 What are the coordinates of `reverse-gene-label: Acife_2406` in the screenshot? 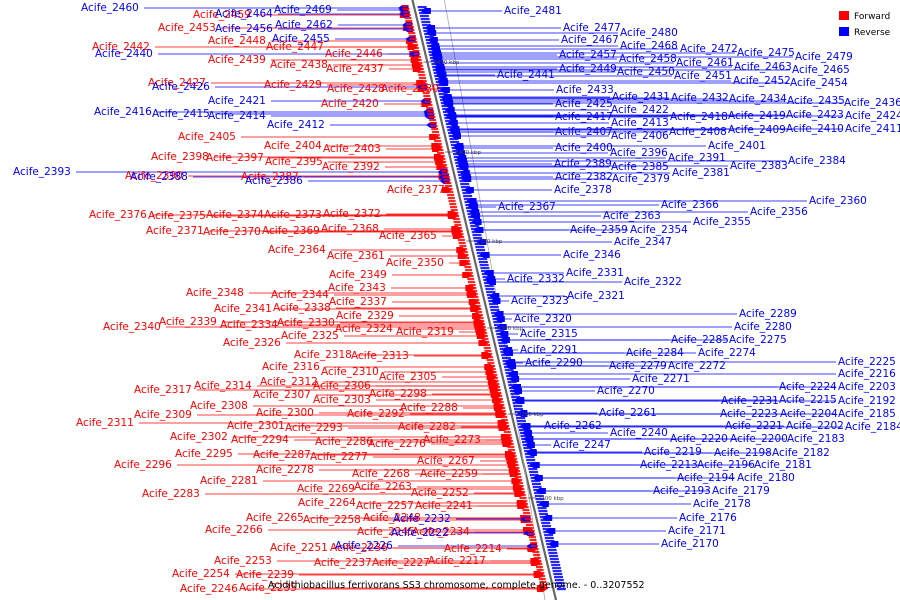 It's located at (640, 136).